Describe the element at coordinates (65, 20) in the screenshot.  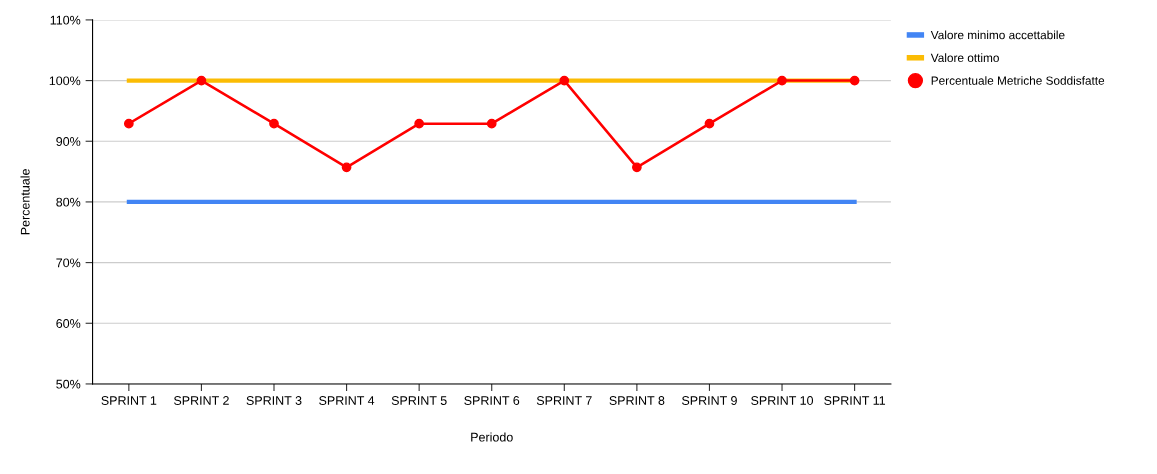
I see `y-tick-label: 110%` at that location.